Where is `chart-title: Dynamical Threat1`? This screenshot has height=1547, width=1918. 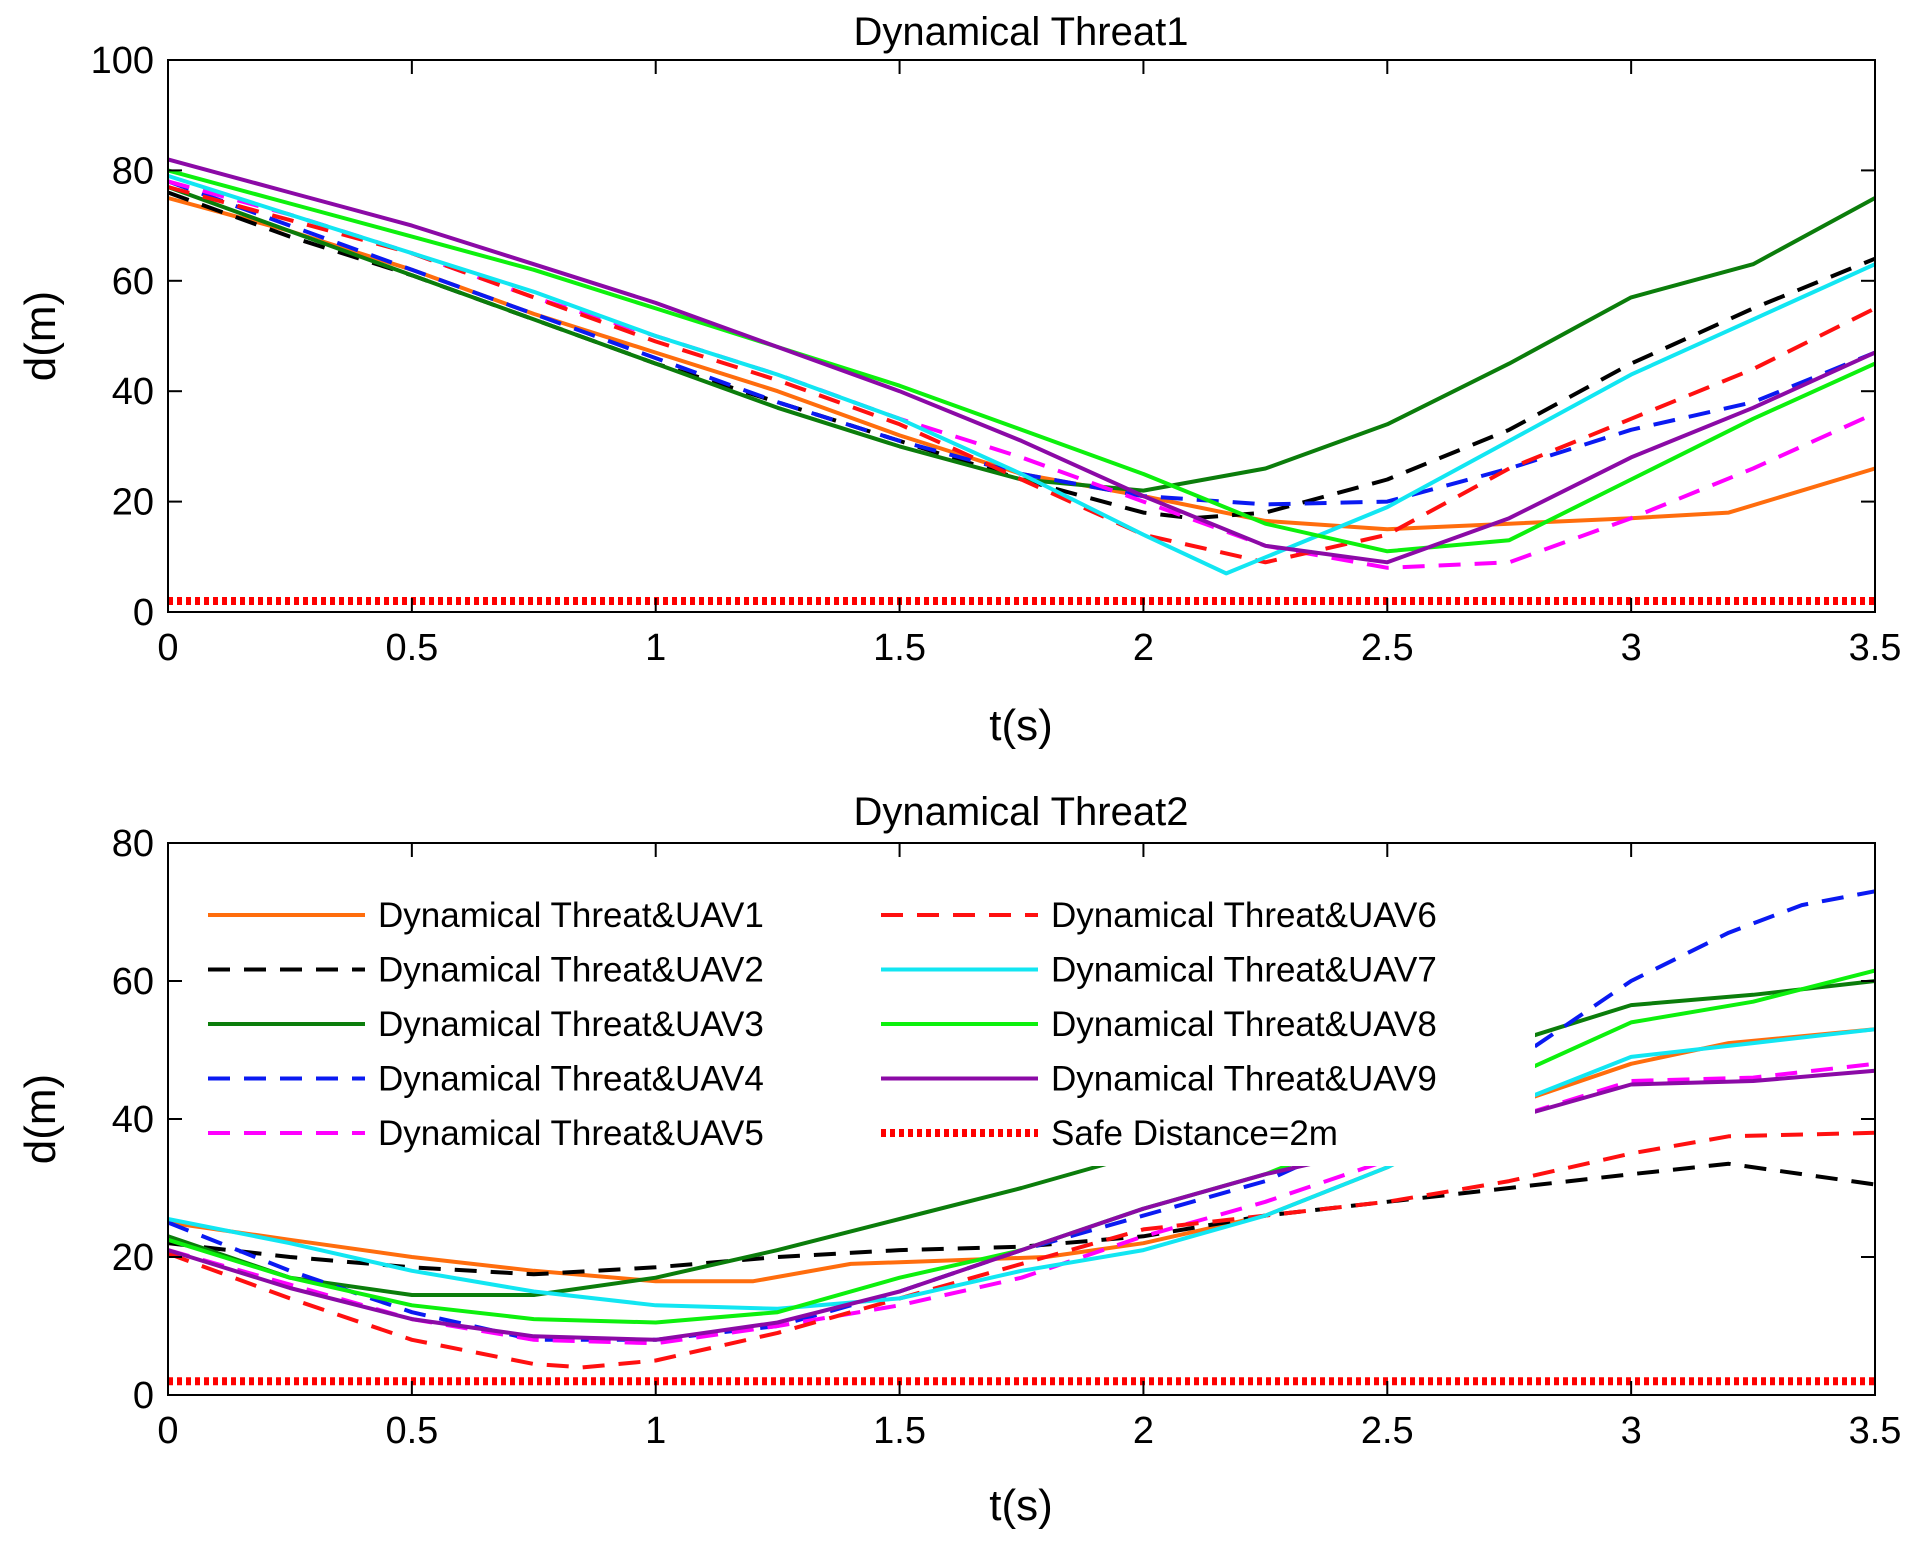
chart-title: Dynamical Threat1 is located at coordinates (1021, 32).